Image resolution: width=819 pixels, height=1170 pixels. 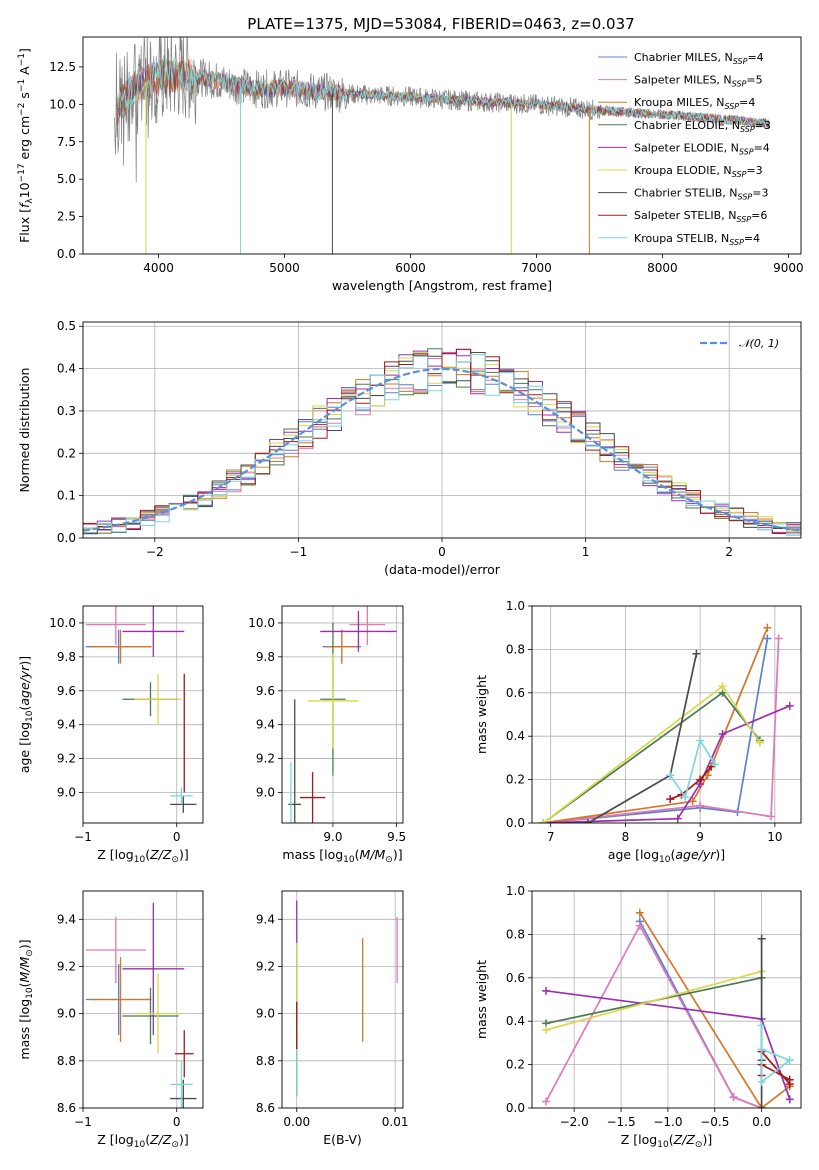 I want to click on x-tick-label: 10, so click(x=774, y=837).